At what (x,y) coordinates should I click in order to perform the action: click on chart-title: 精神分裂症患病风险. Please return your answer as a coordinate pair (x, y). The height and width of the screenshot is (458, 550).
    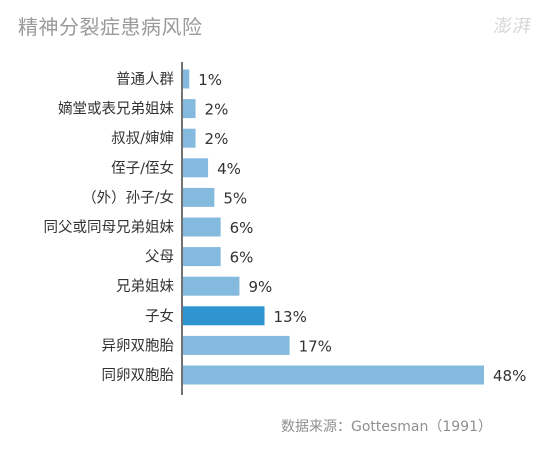
    Looking at the image, I should click on (110, 27).